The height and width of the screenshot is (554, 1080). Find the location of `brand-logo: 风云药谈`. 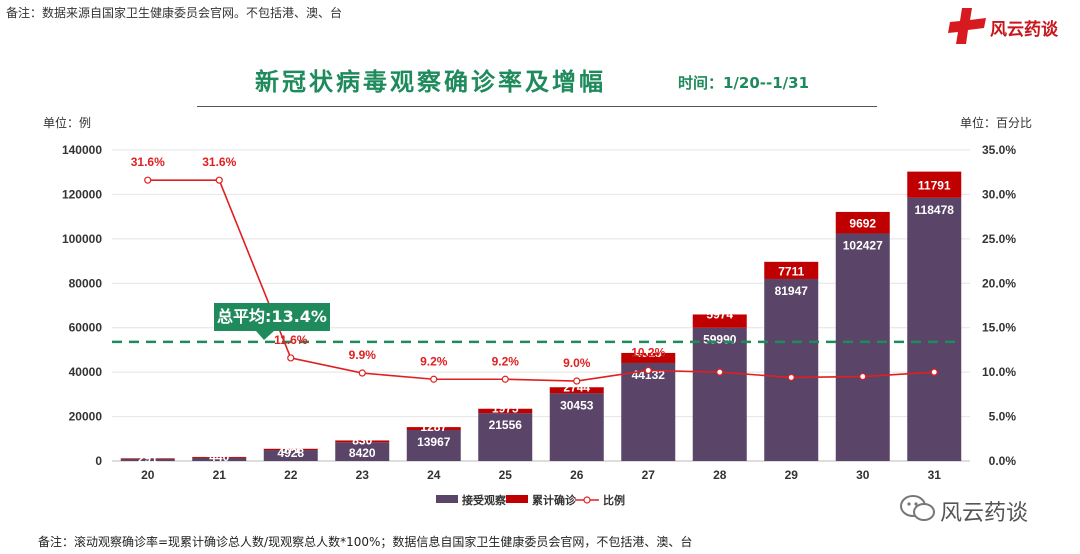

brand-logo: 风云药谈 is located at coordinates (1011, 26).